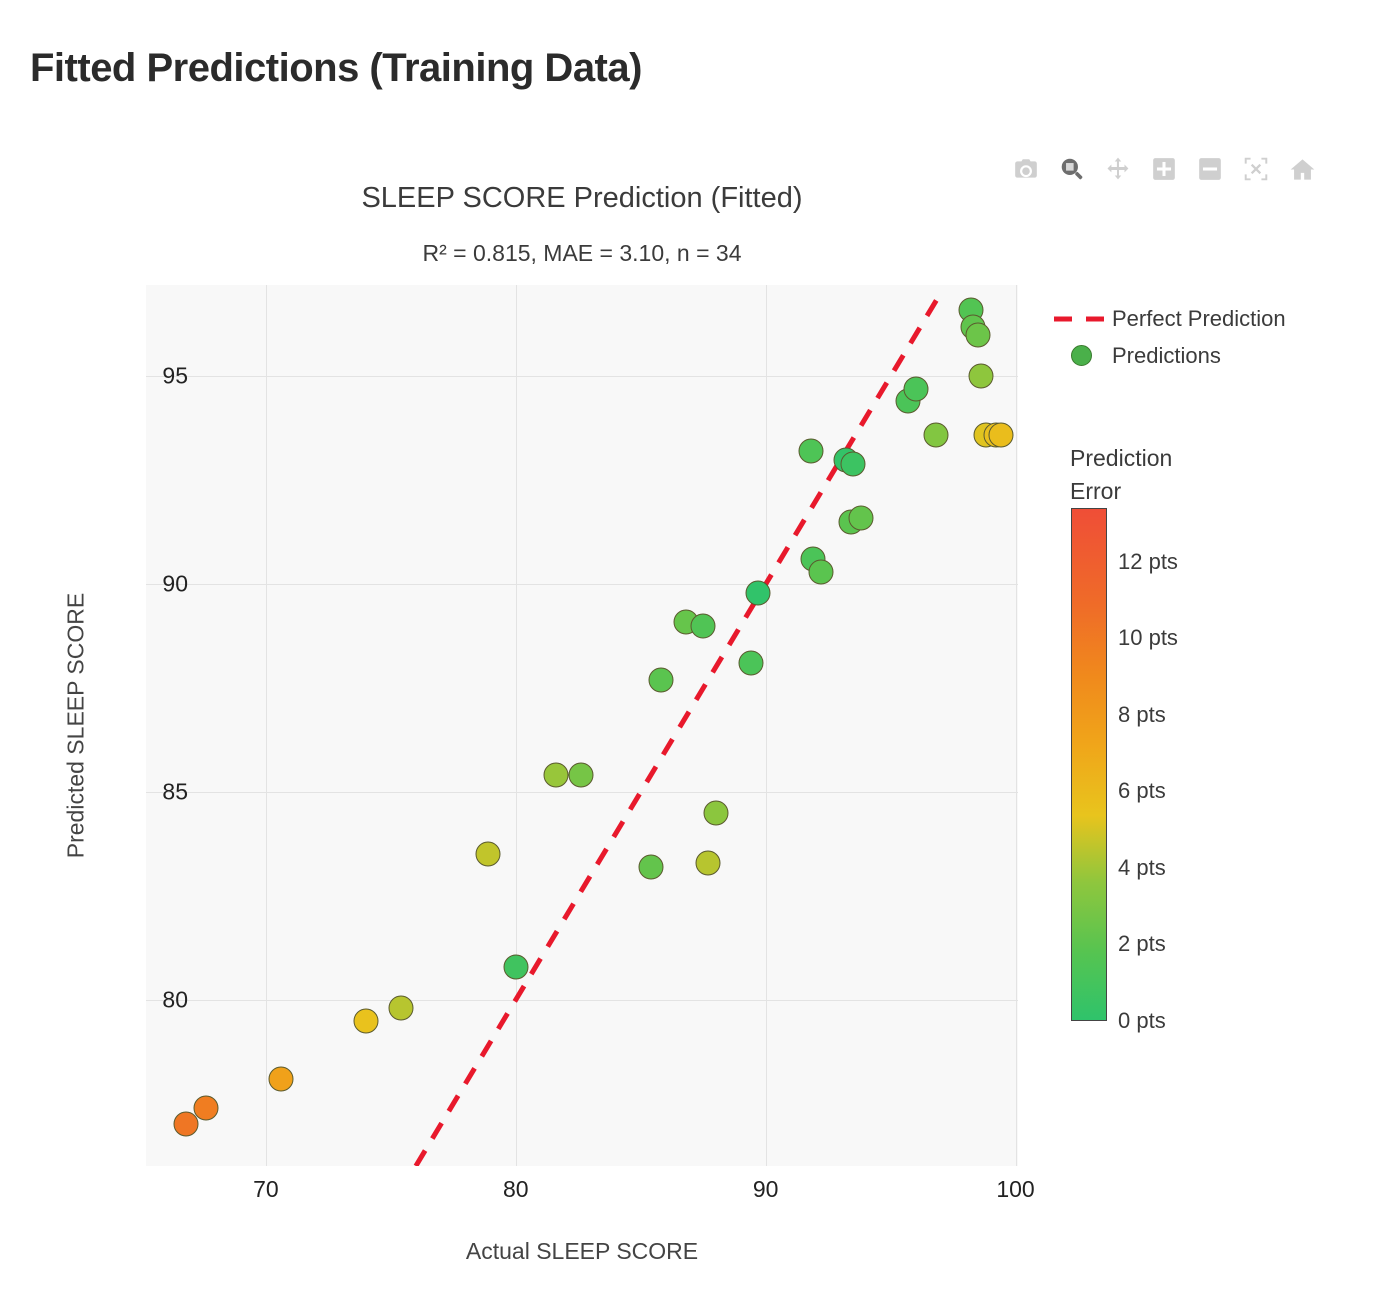 The image size is (1400, 1297). Describe the element at coordinates (1026, 169) in the screenshot. I see `download-plot-icon` at that location.